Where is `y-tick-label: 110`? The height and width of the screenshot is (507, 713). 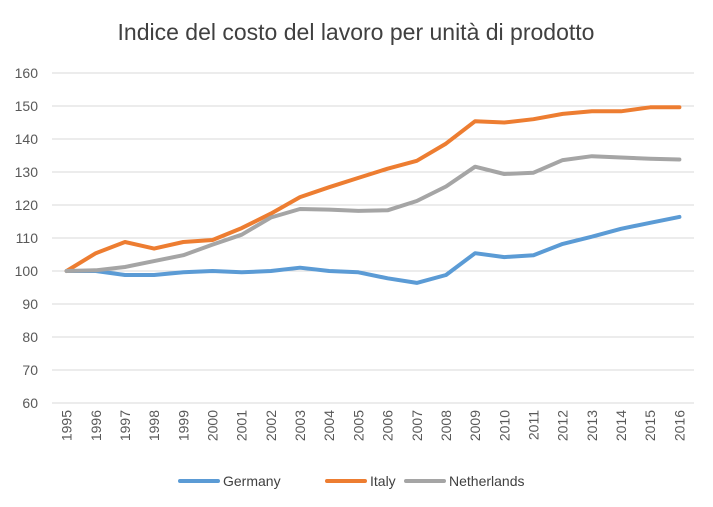
y-tick-label: 110 is located at coordinates (27, 238).